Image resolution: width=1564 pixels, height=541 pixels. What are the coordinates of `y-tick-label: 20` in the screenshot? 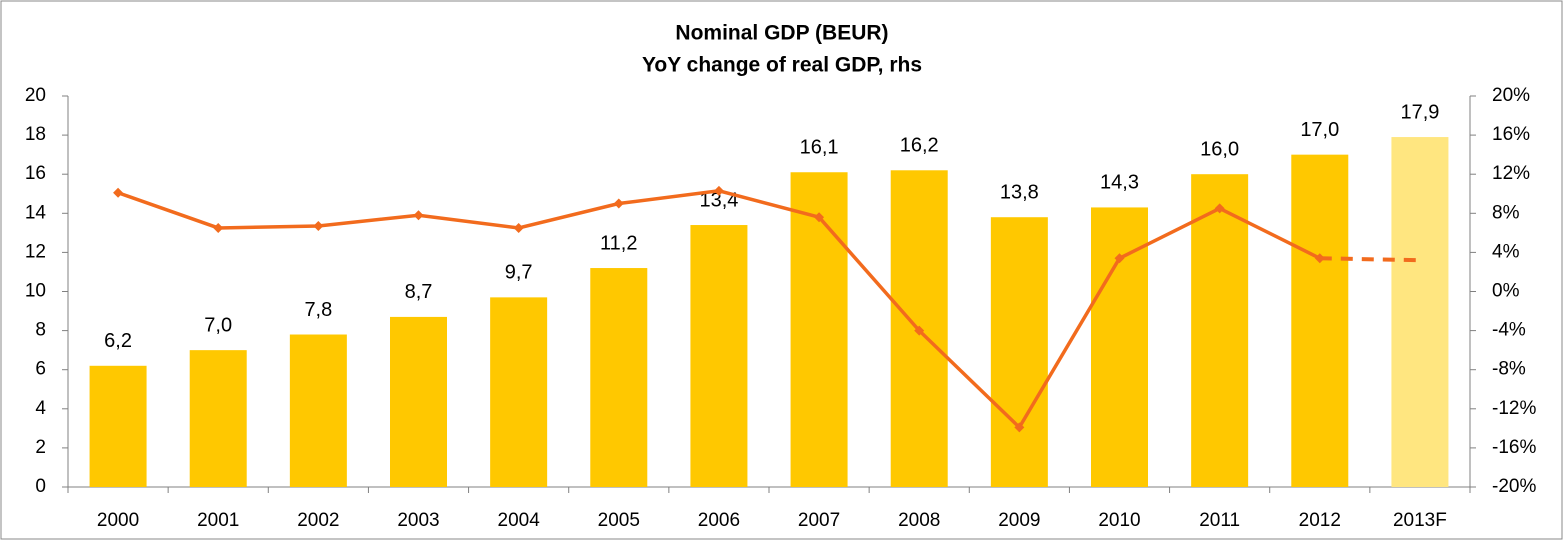 It's located at (35, 95).